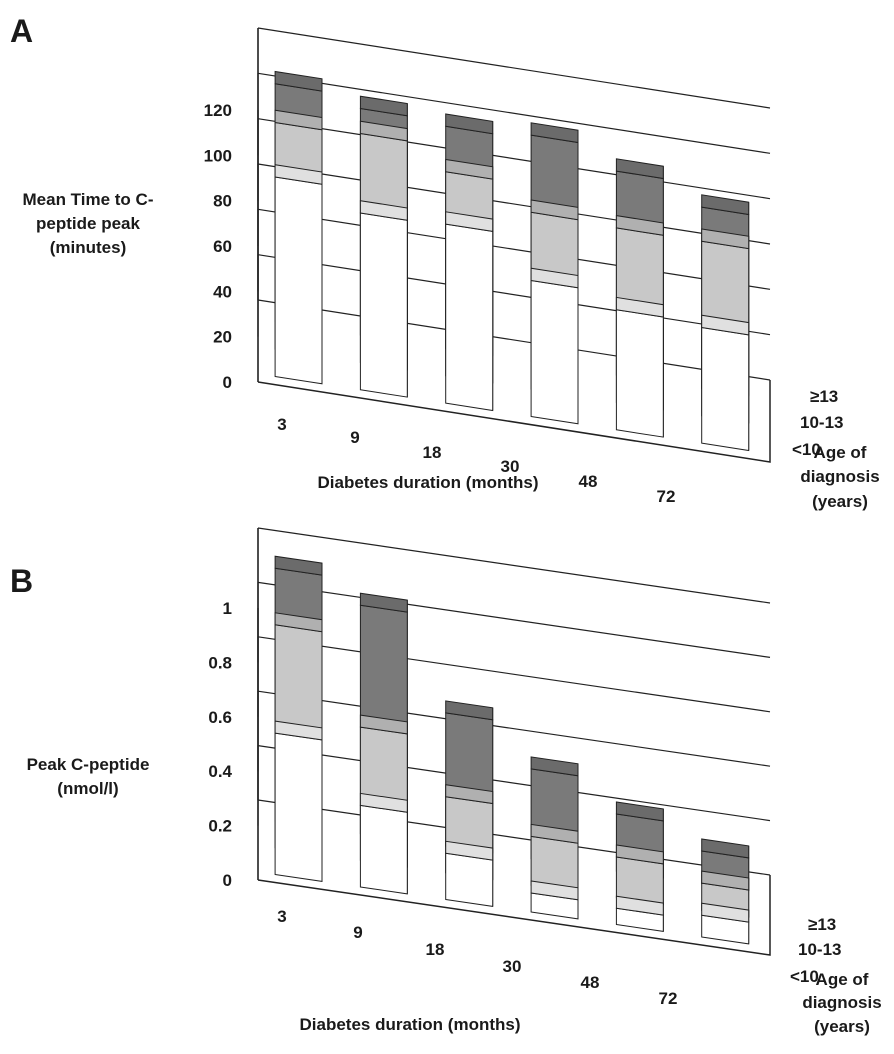 This screenshot has width=894, height=1054. What do you see at coordinates (281, 424) in the screenshot?
I see `x-tick-label: 3` at bounding box center [281, 424].